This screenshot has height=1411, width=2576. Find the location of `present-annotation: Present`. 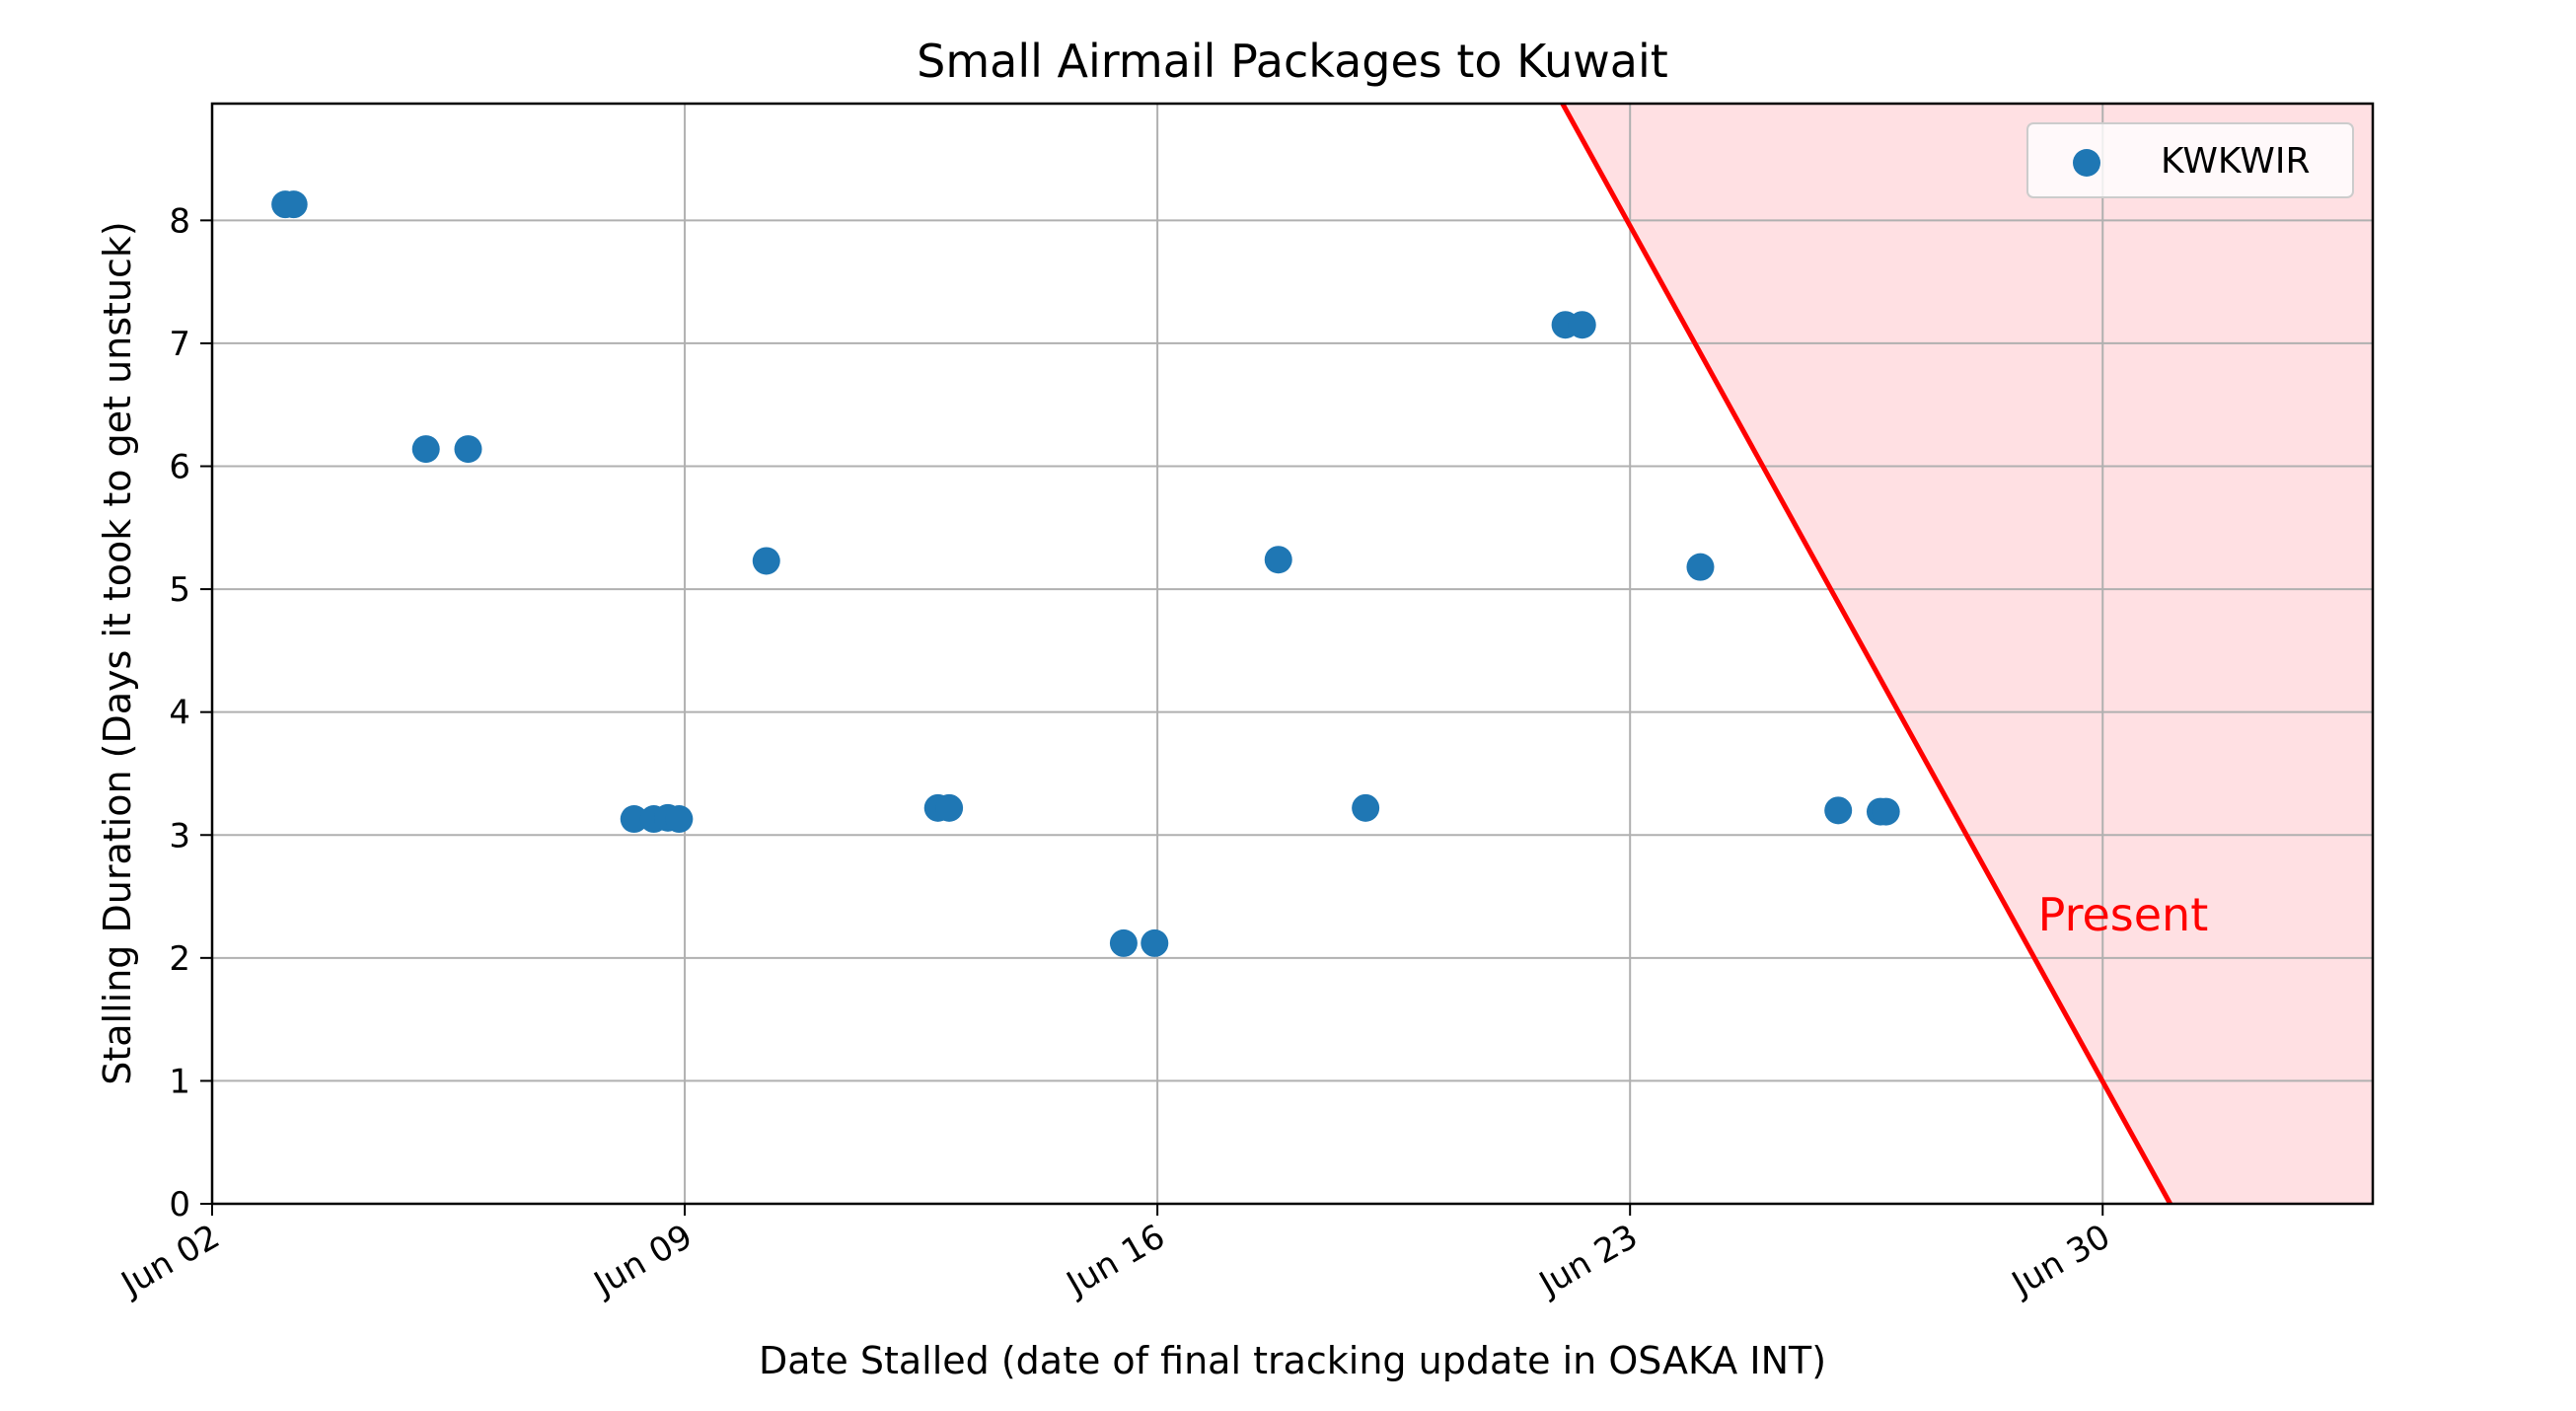

present-annotation: Present is located at coordinates (2123, 914).